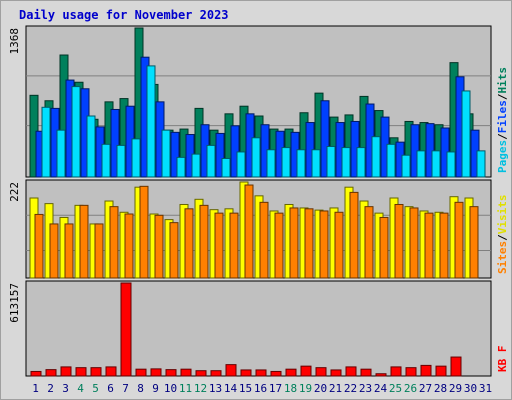 This screenshot has width=512, height=400. I want to click on y-max-label-1: 1368, so click(14, 41).